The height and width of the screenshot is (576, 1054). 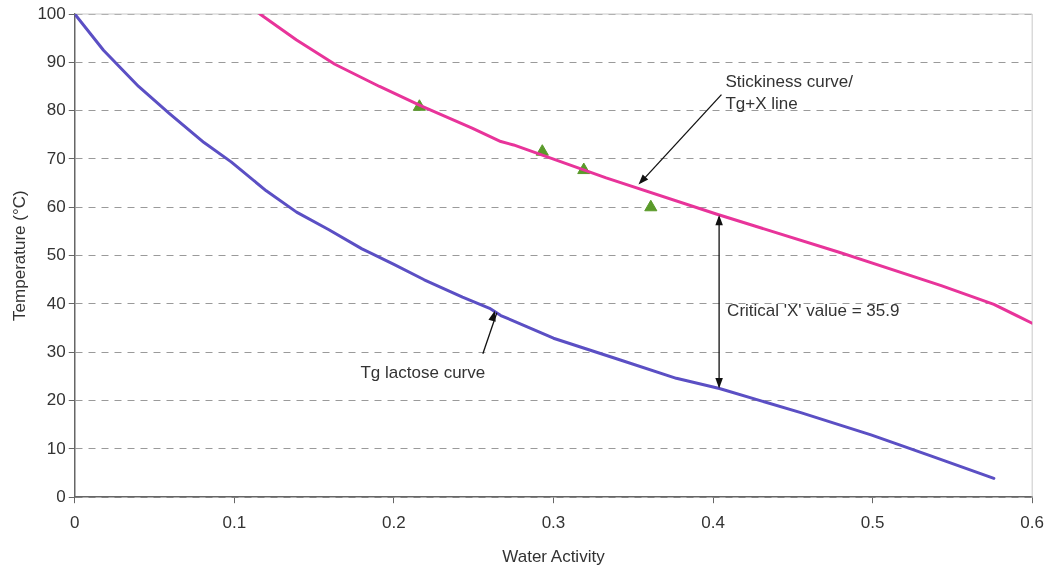 I want to click on x-tick-label: 0.2, so click(x=394, y=523).